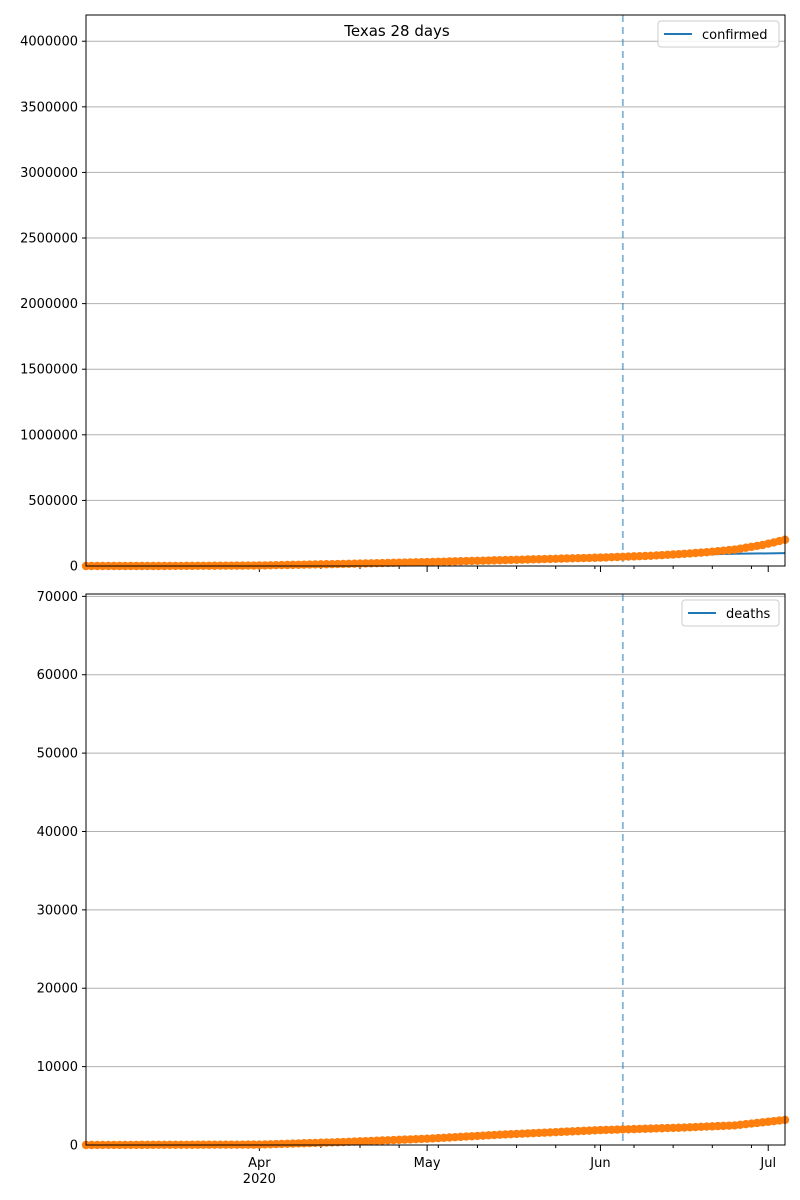  I want to click on x-tick-label: Jul, so click(767, 1163).